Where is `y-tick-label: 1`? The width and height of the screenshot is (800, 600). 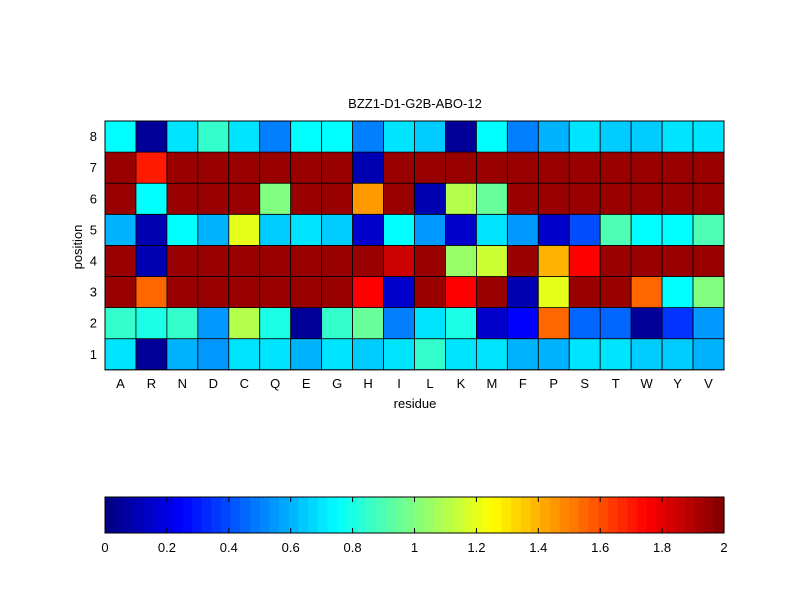 y-tick-label: 1 is located at coordinates (93, 354).